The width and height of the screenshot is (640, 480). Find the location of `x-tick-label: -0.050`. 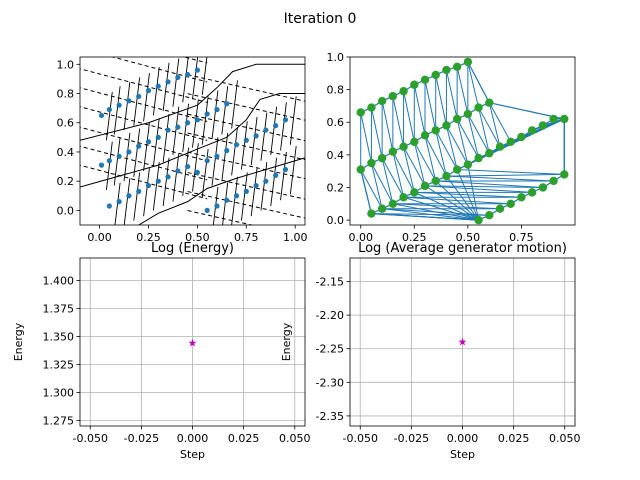

x-tick-label: -0.050 is located at coordinates (359, 438).